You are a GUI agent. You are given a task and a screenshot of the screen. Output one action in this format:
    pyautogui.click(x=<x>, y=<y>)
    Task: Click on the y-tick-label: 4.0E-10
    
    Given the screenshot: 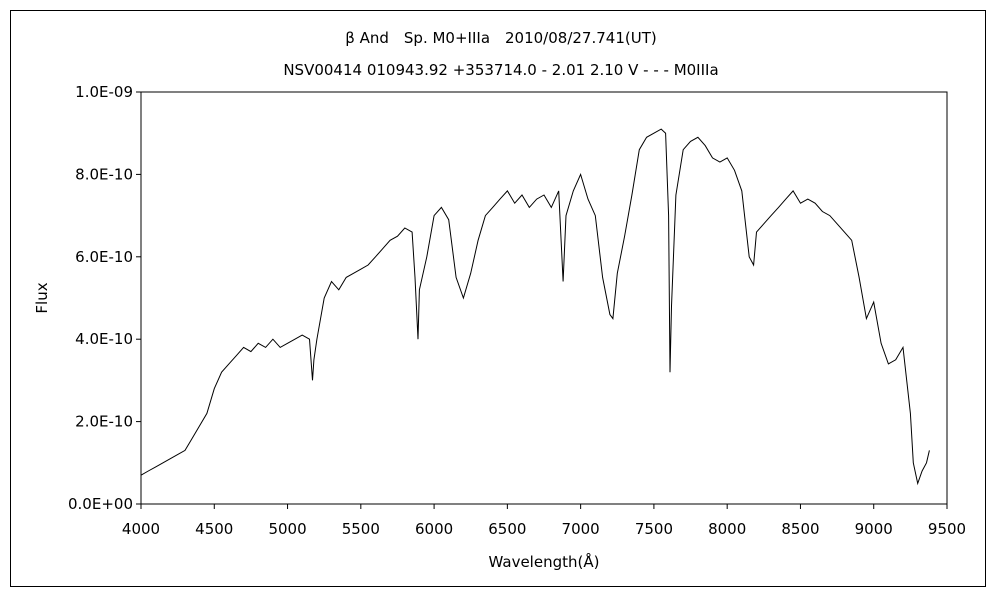 What is the action you would take?
    pyautogui.click(x=104, y=339)
    